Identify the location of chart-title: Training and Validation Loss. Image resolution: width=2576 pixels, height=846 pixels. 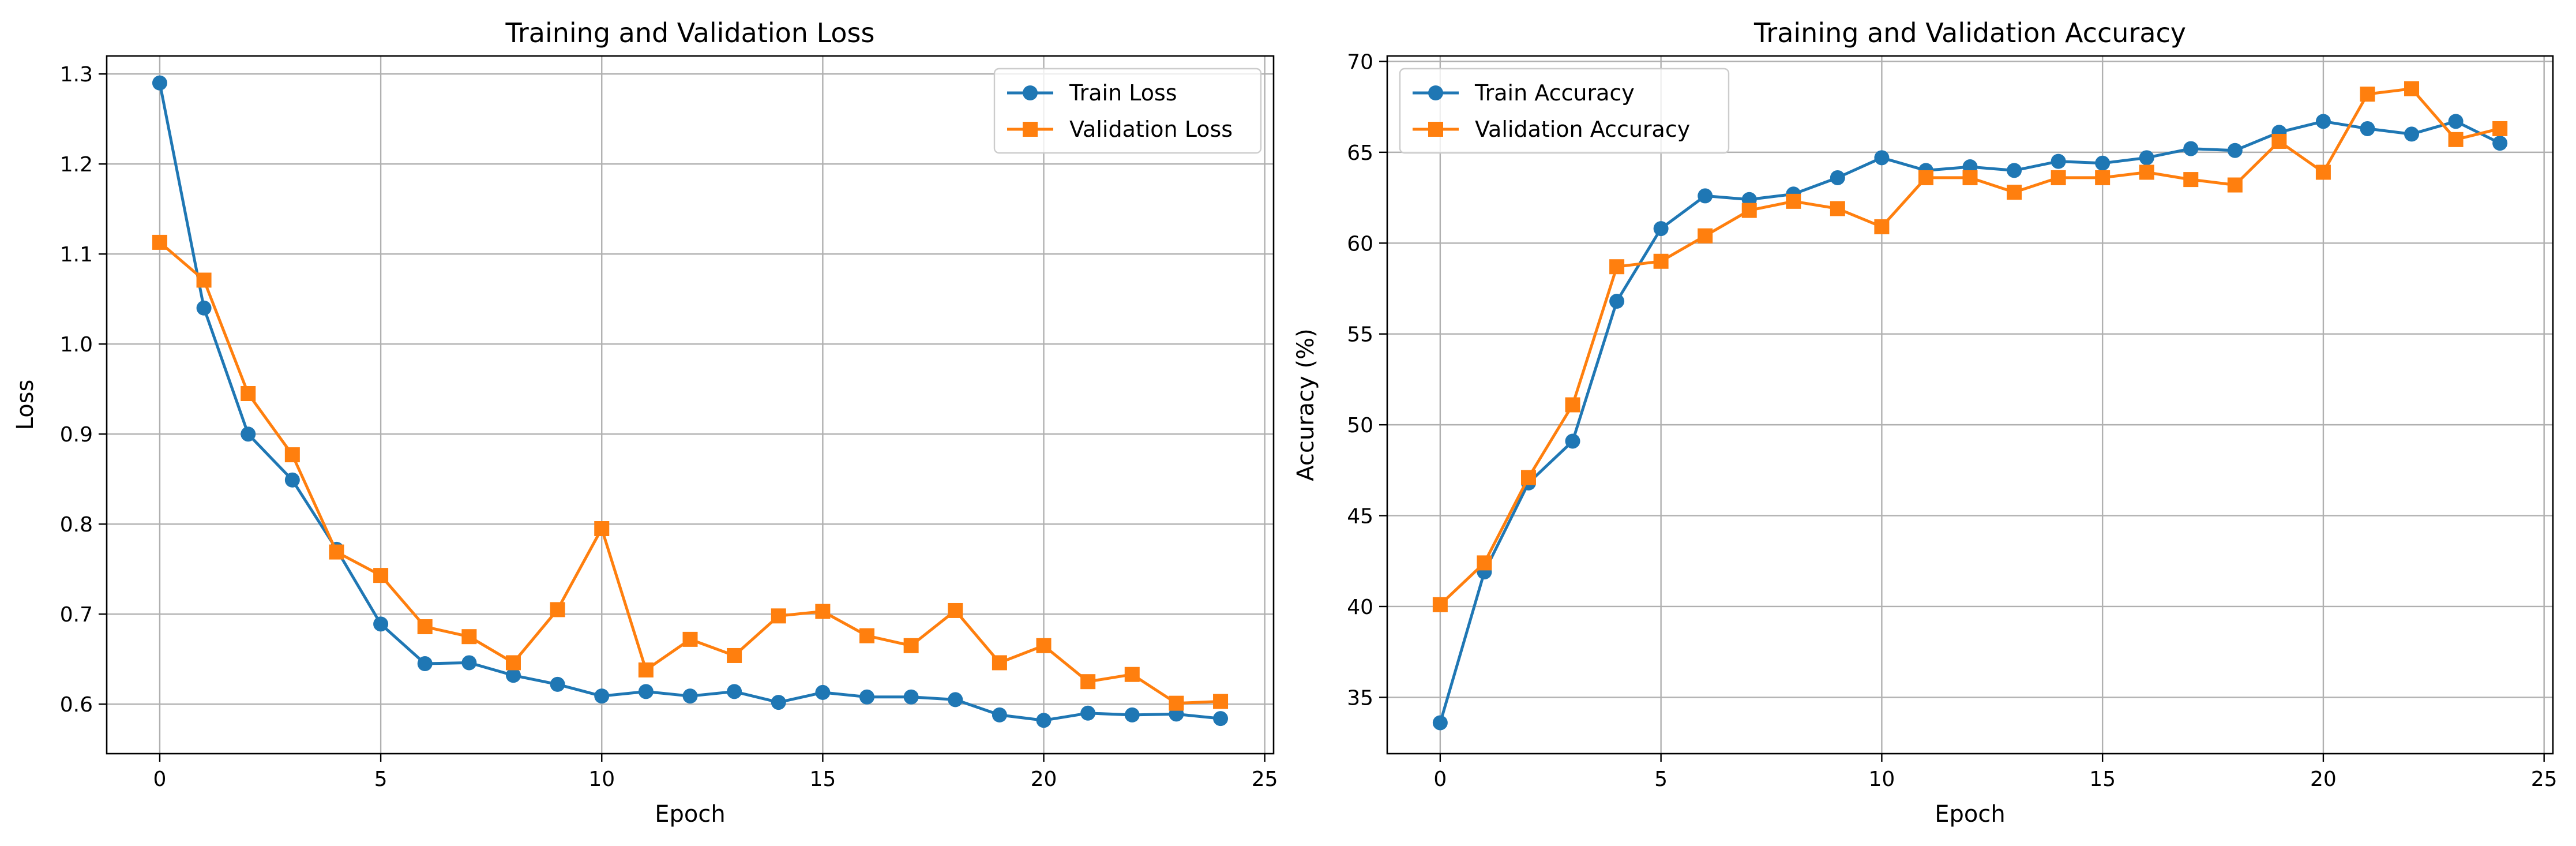
(690, 32).